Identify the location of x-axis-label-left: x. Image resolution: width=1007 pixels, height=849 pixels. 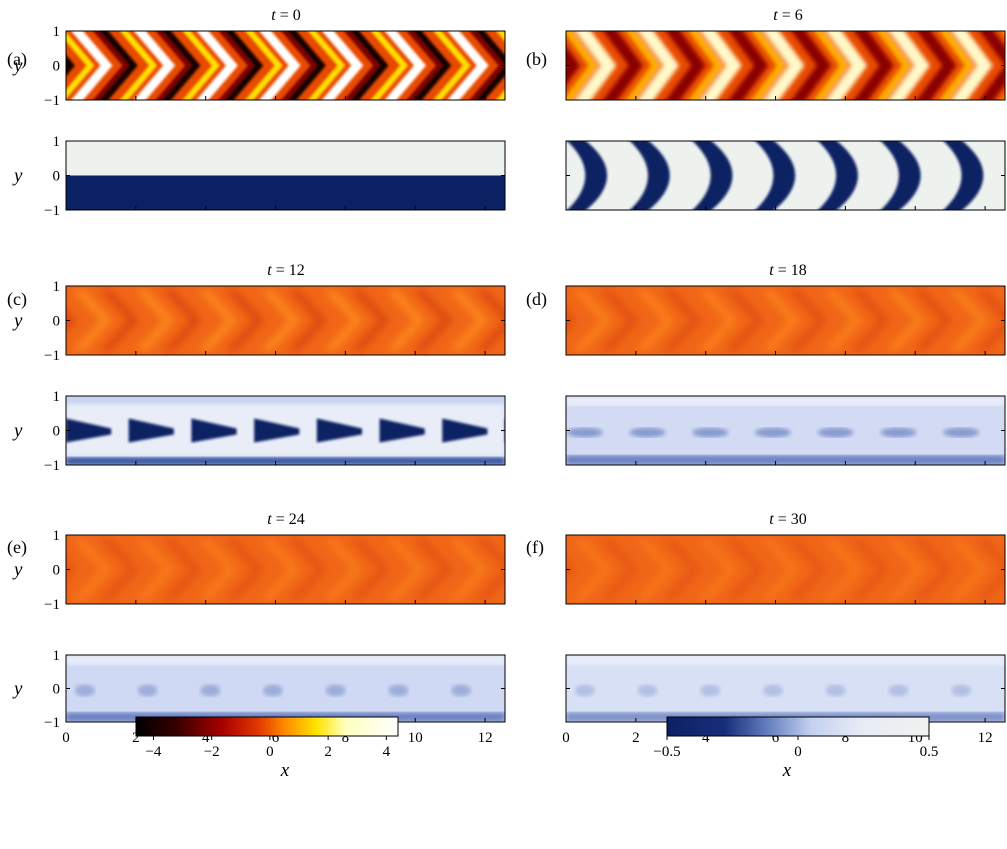
(285, 770).